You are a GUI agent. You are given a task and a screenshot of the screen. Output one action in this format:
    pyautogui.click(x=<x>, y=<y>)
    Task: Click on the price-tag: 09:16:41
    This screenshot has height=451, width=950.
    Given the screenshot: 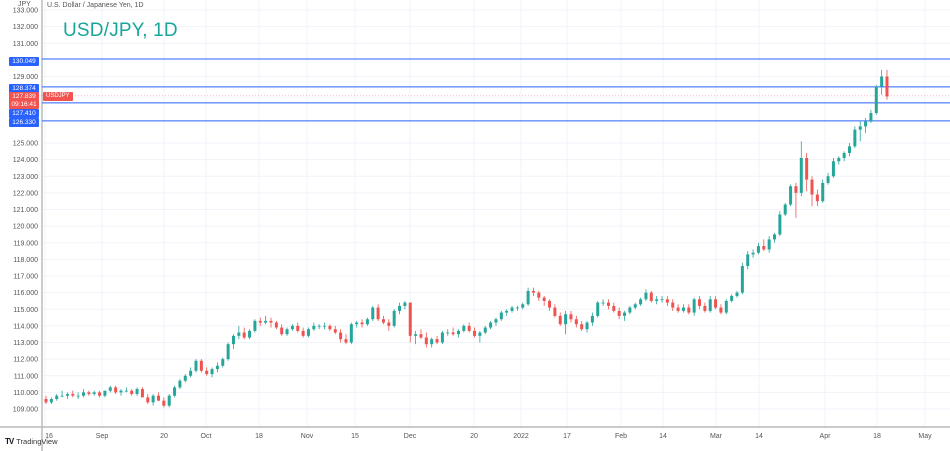 What is the action you would take?
    pyautogui.click(x=24, y=104)
    